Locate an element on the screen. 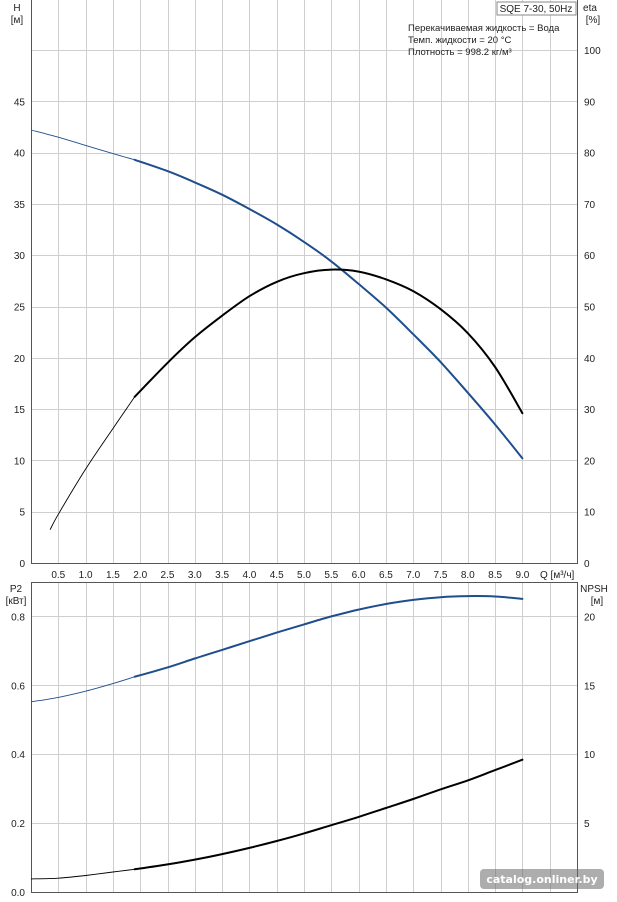 This screenshot has height=902, width=617. y-right-tick-label: 0 is located at coordinates (587, 564).